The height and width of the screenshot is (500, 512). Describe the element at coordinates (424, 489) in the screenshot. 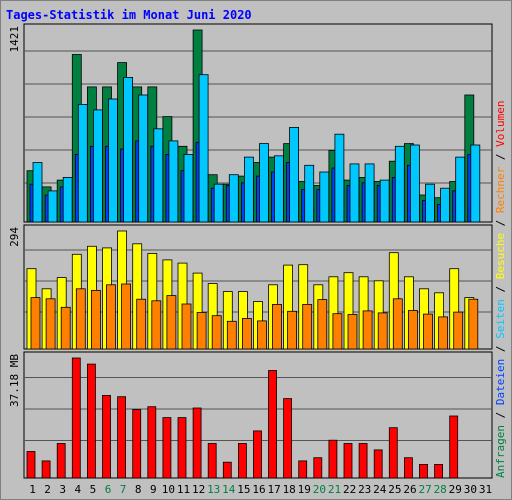

I see `x-tick-label: 27` at that location.